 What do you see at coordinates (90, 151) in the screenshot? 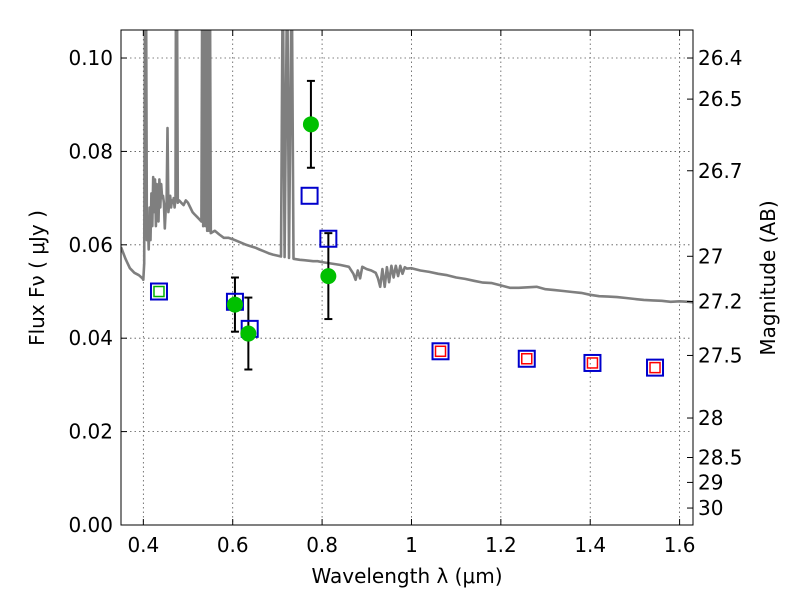
I see `y-tick-label: 0.08` at bounding box center [90, 151].